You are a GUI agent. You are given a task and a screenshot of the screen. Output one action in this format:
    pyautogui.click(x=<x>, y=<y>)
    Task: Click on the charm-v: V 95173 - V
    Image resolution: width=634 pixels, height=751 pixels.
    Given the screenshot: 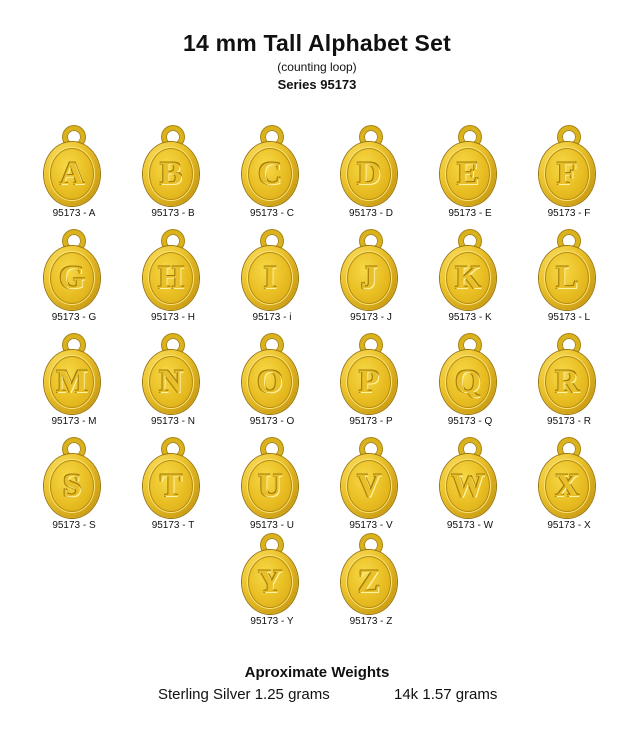 What is the action you would take?
    pyautogui.click(x=371, y=488)
    